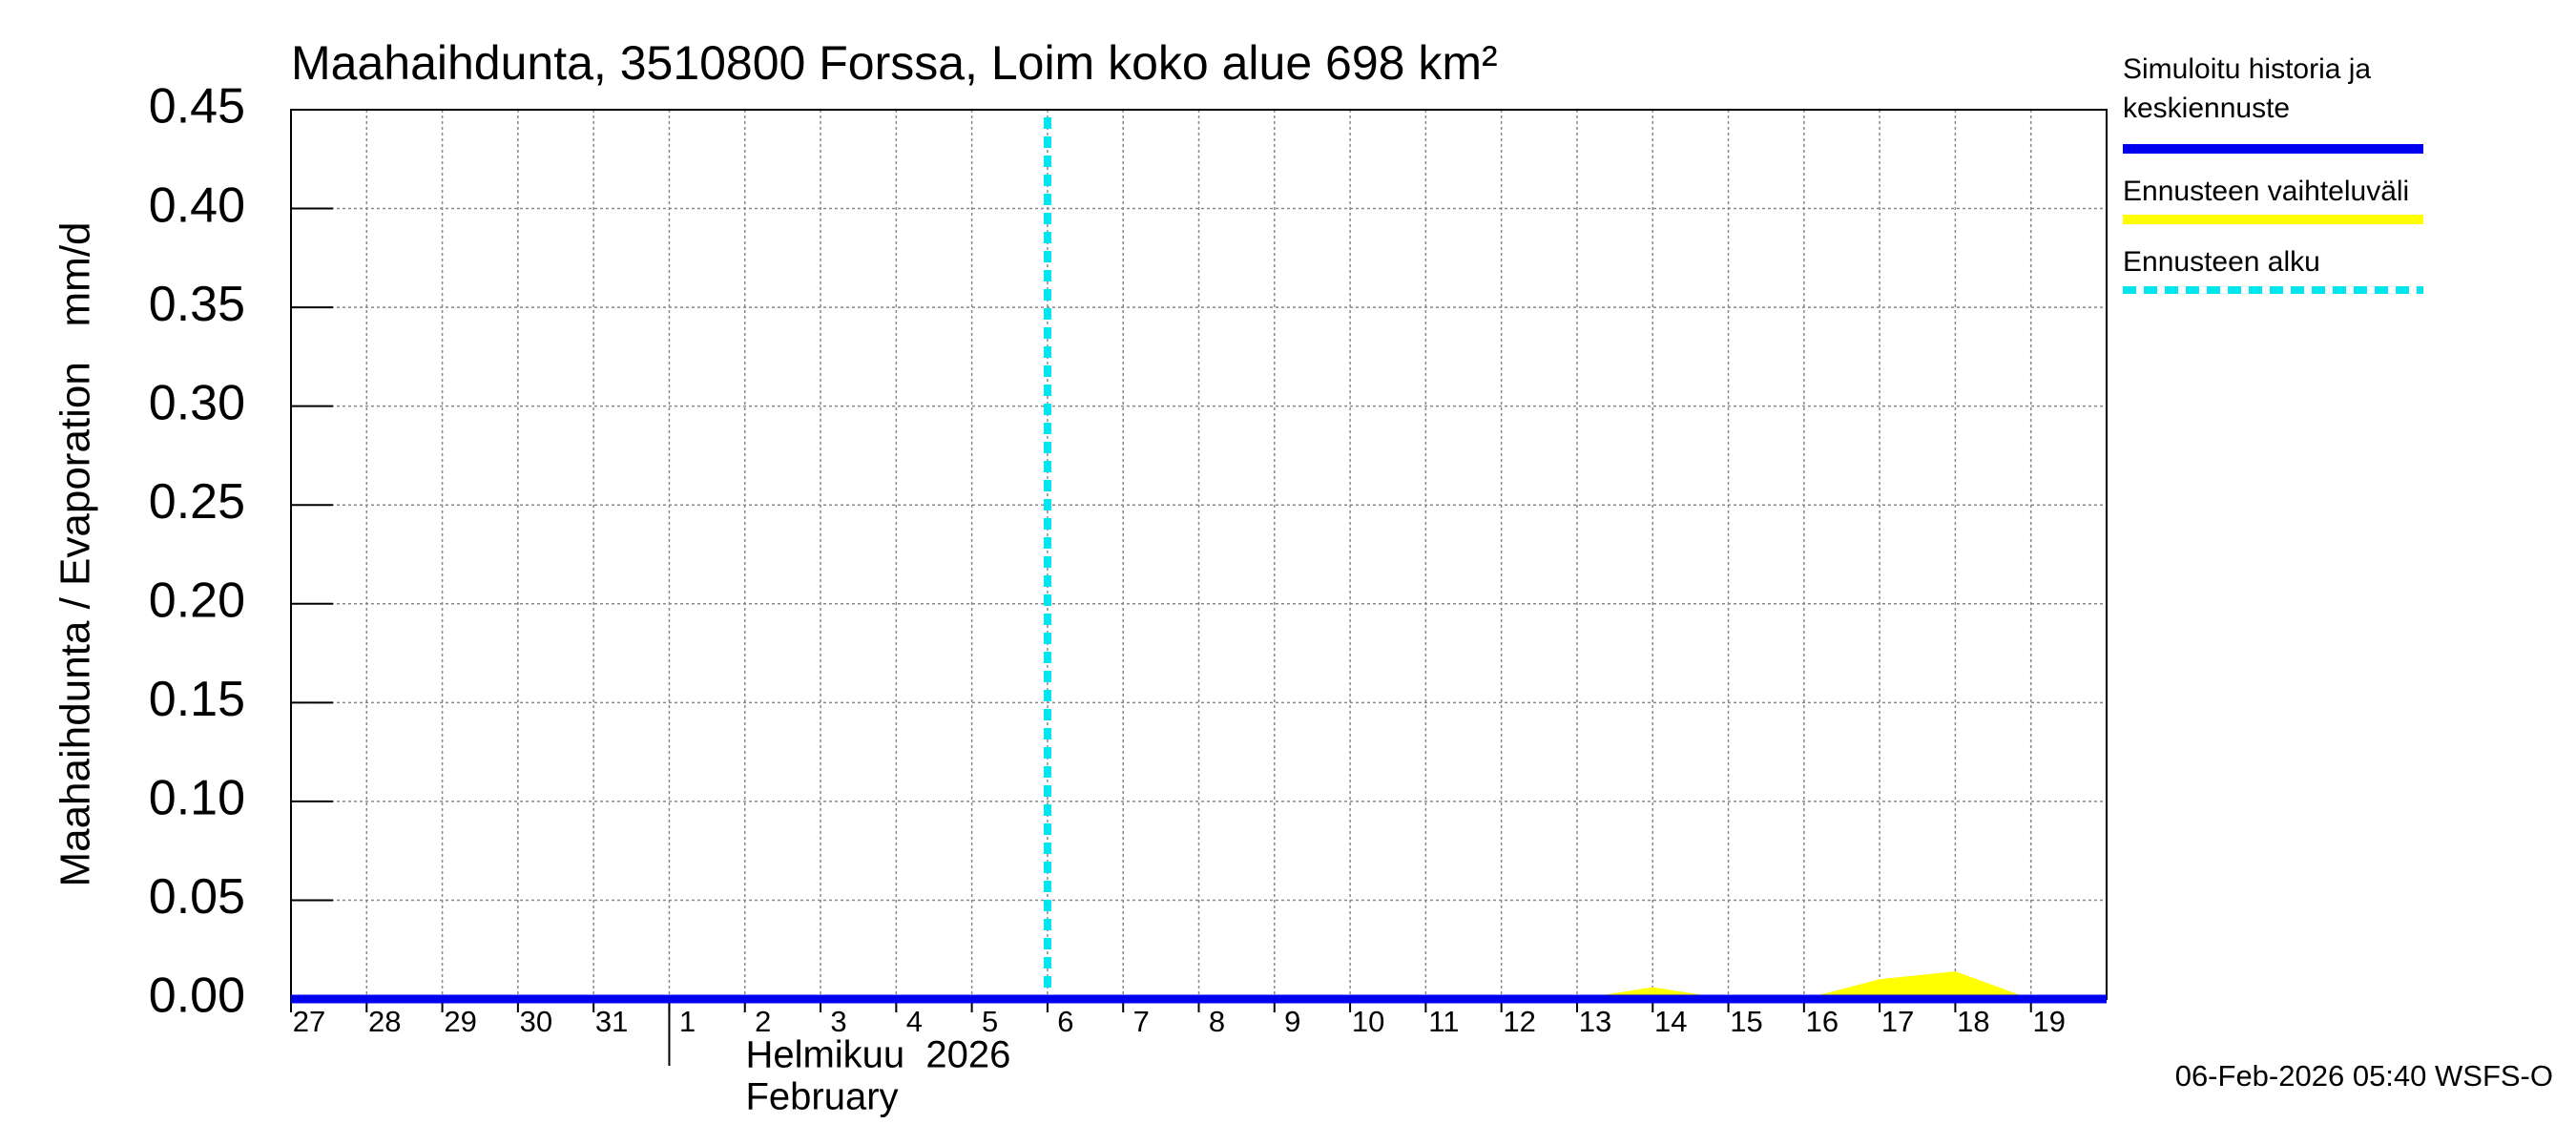  Describe the element at coordinates (197, 700) in the screenshot. I see `y-tick-label: 0.15` at that location.